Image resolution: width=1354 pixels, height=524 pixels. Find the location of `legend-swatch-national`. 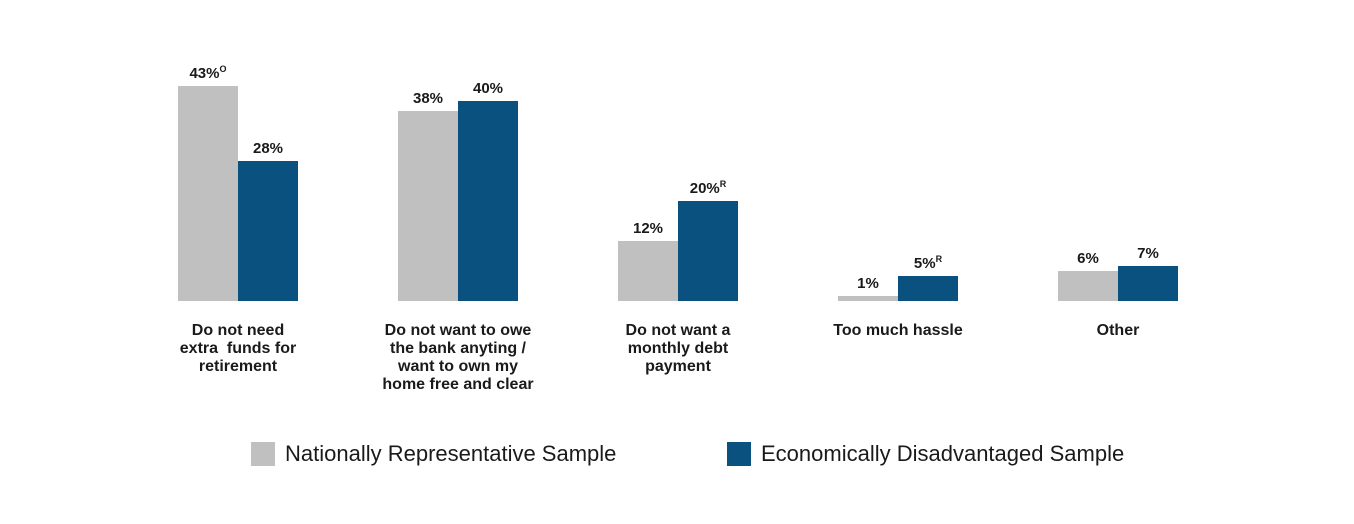

legend-swatch-national is located at coordinates (263, 454).